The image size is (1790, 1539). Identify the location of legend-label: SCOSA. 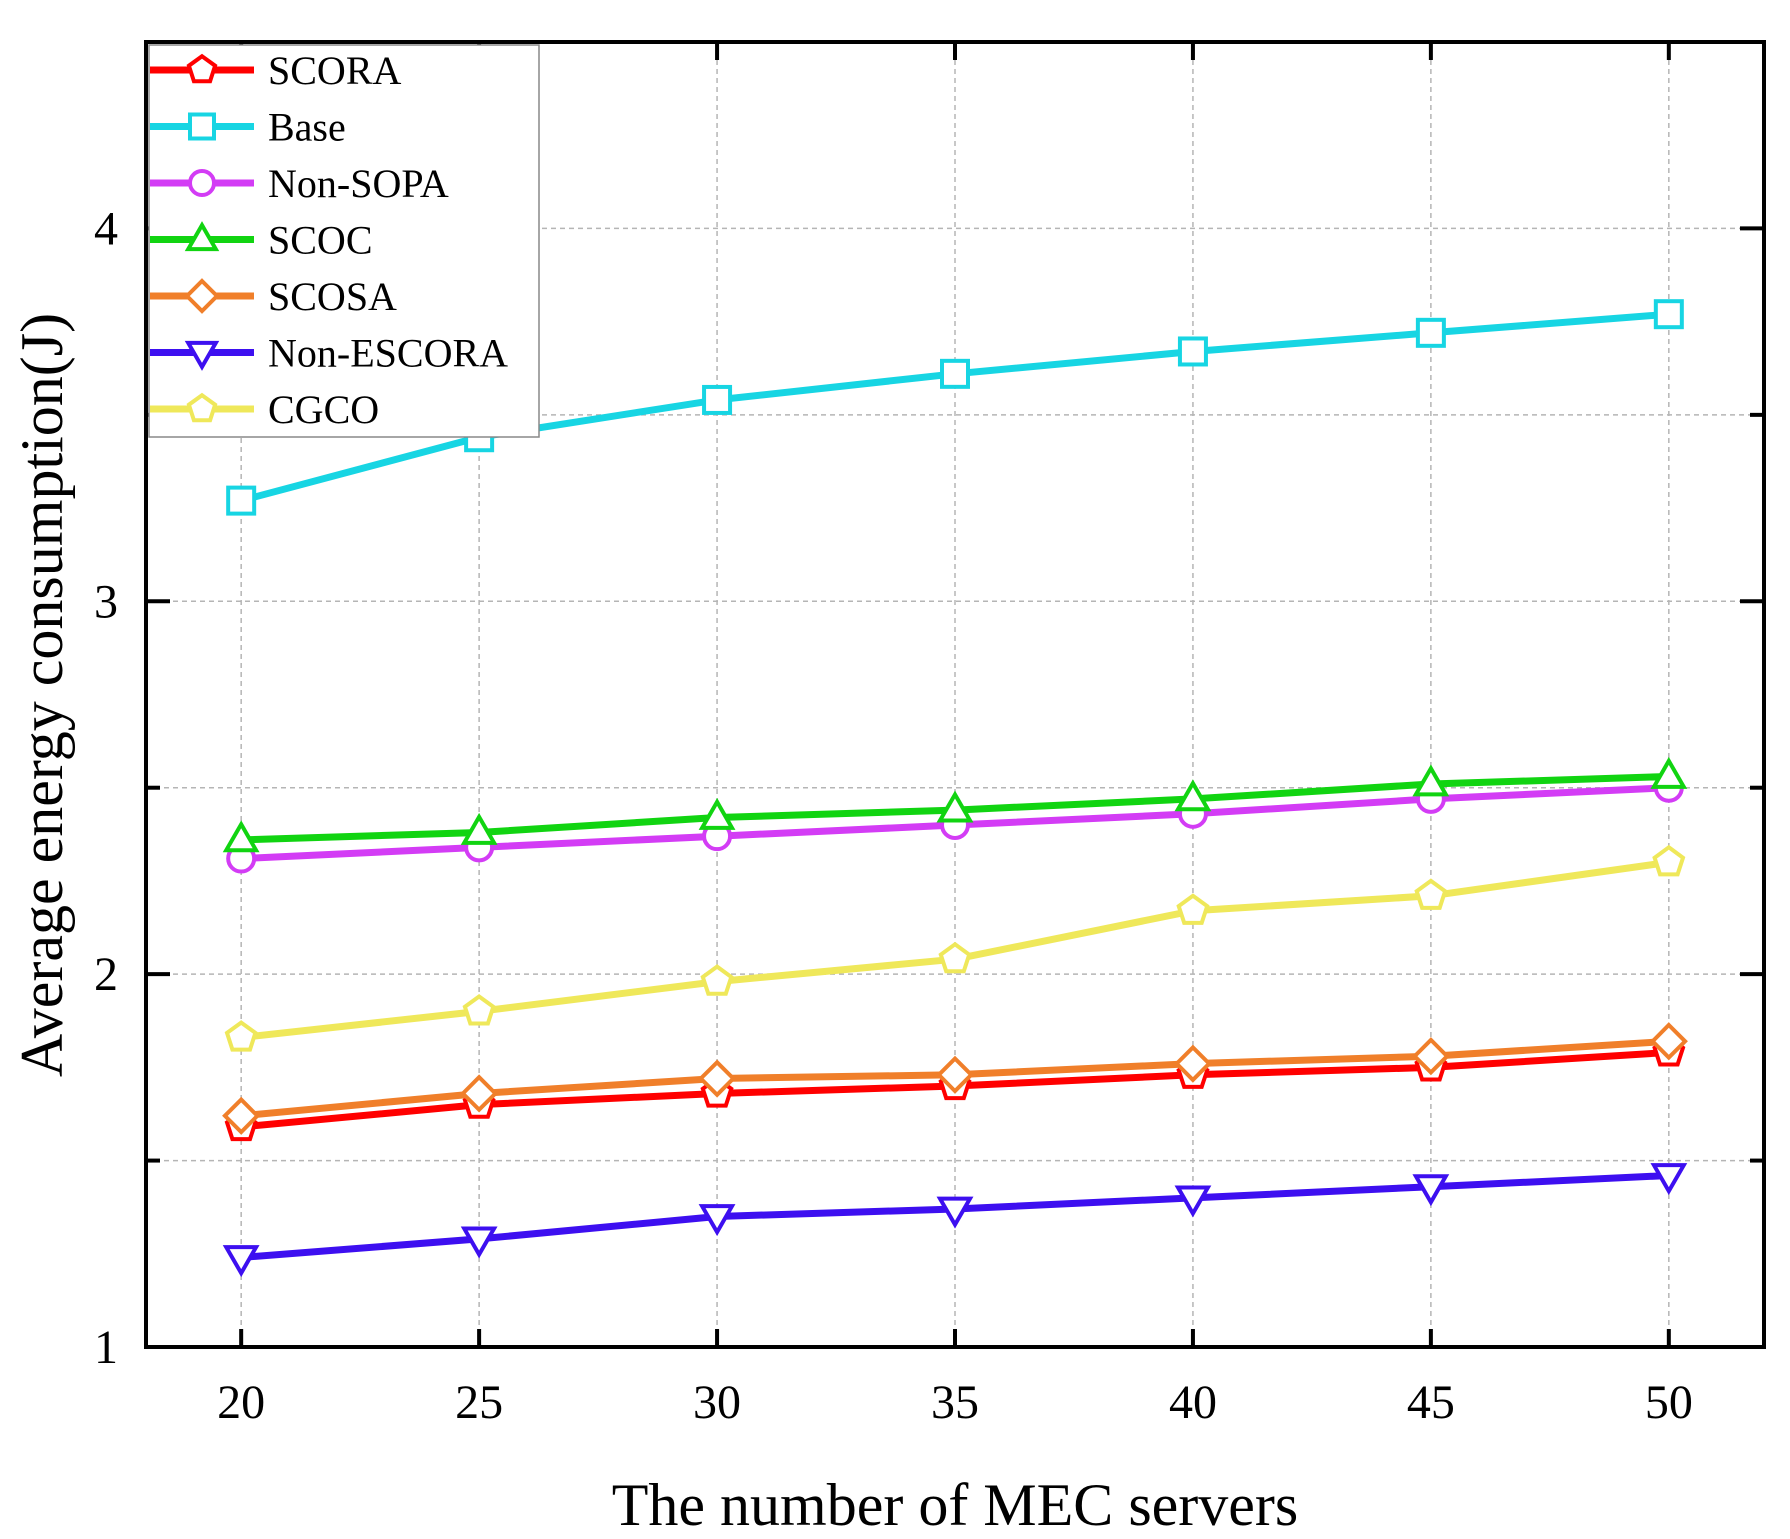
(332, 296).